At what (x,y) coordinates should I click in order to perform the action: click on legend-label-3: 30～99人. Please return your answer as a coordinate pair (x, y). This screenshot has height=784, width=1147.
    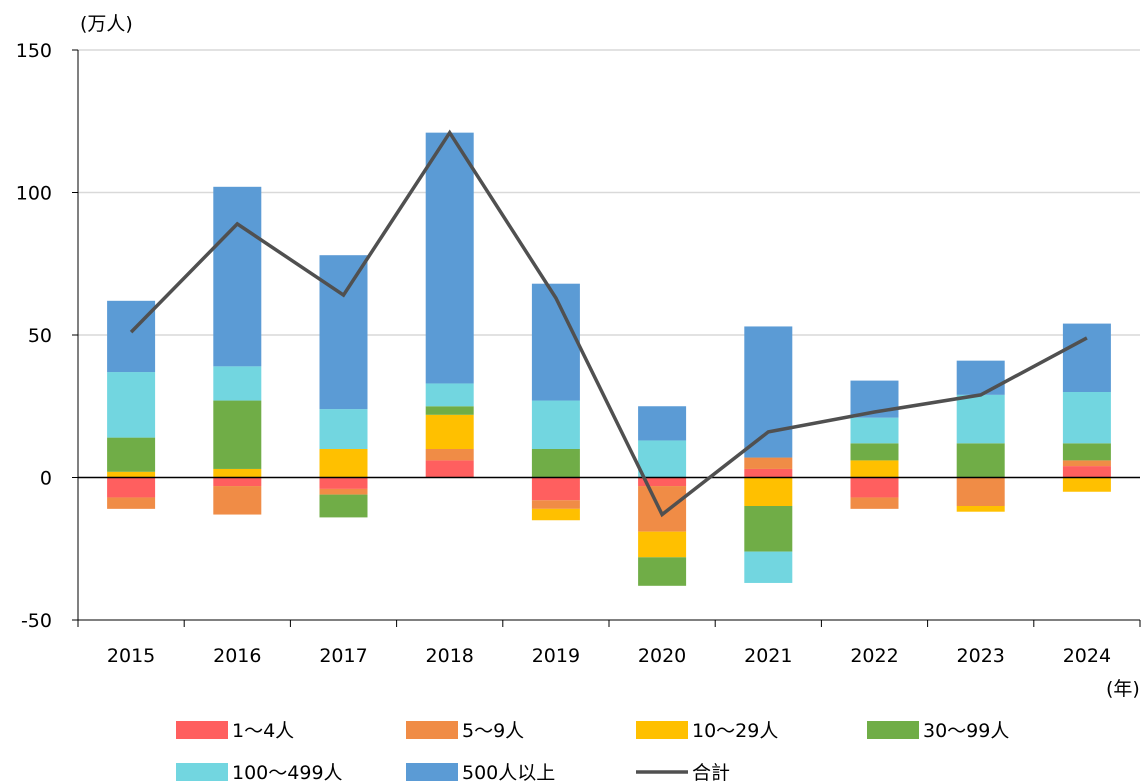
    Looking at the image, I should click on (966, 731).